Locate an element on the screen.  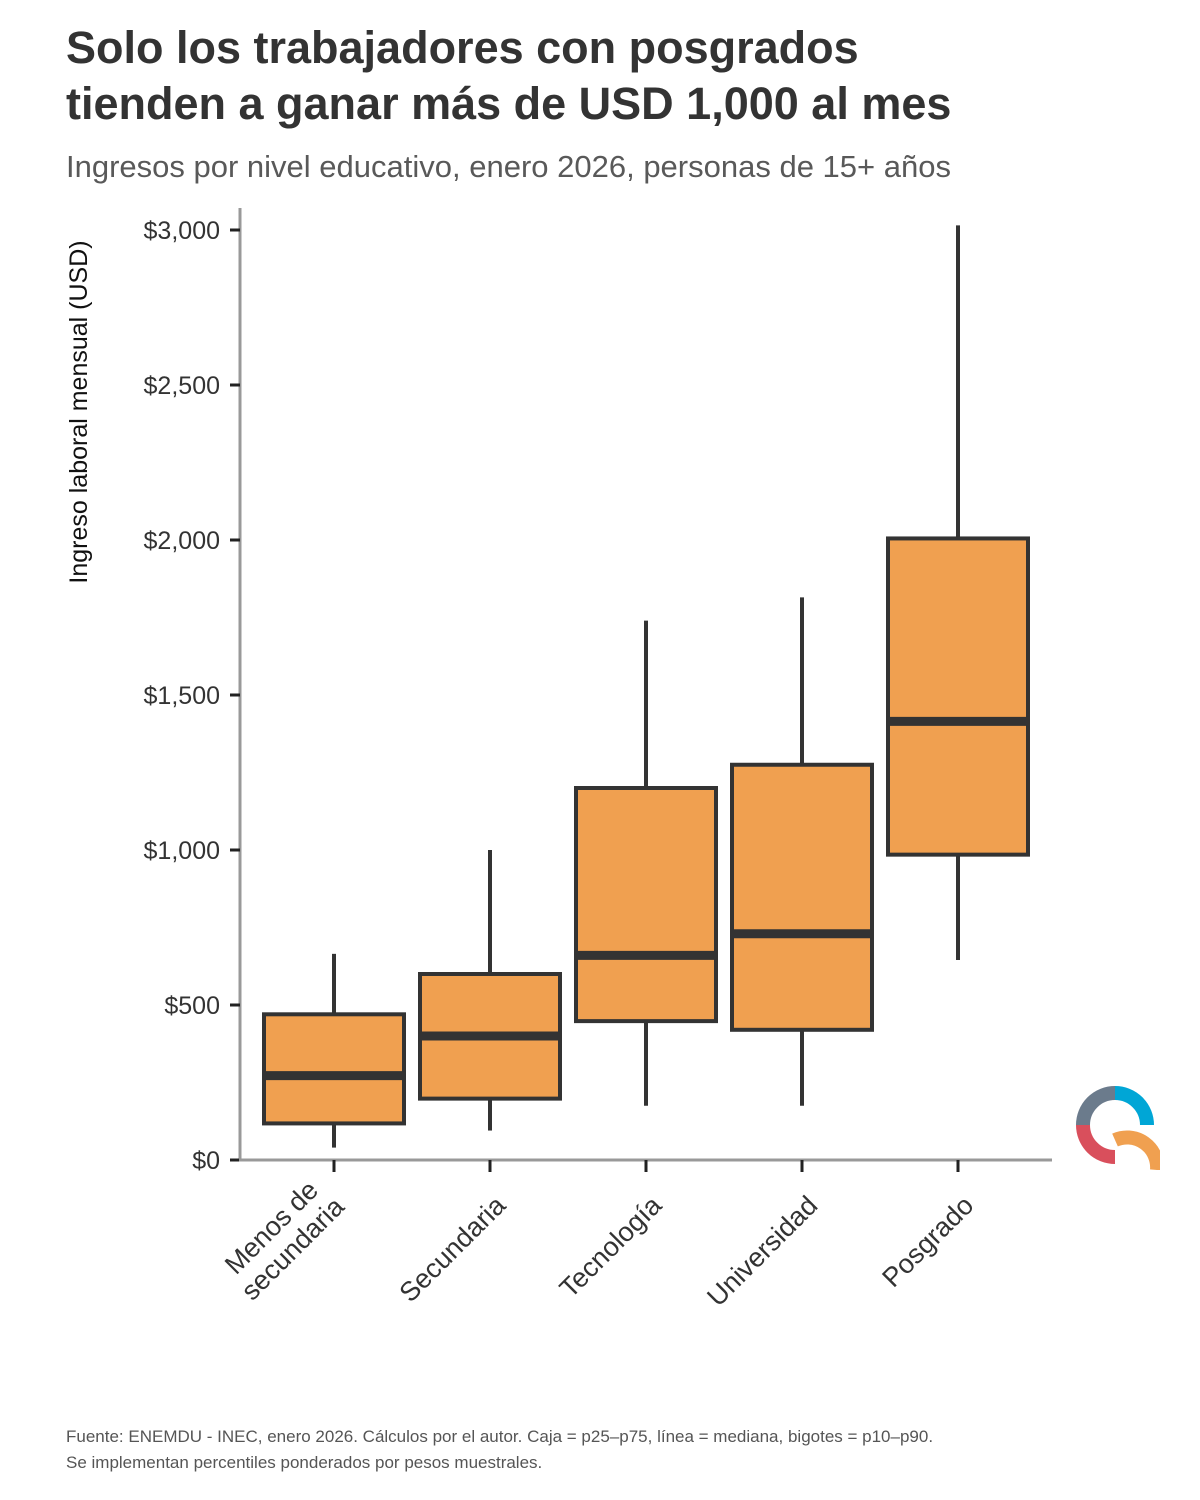
y-tick-label: $1,000 is located at coordinates (182, 851).